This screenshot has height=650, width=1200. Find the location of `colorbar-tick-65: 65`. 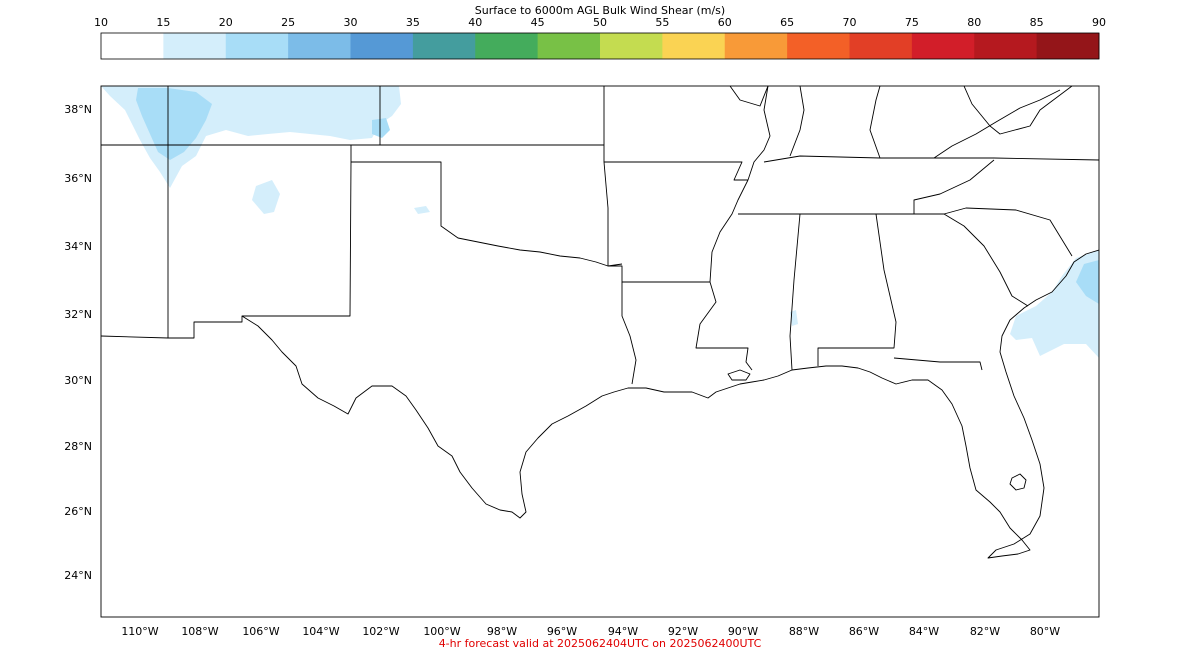

colorbar-tick-65: 65 is located at coordinates (787, 22).